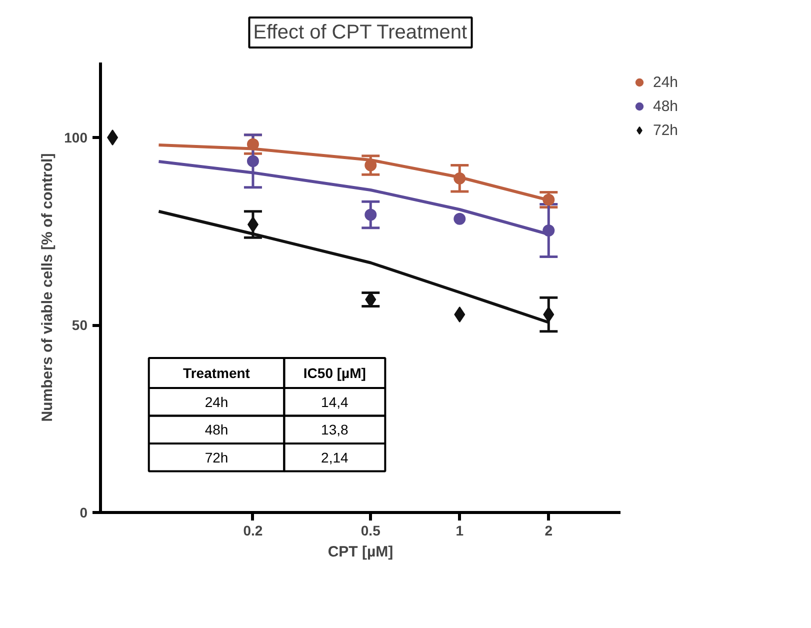  I want to click on x-tick-label: 0.2, so click(253, 530).